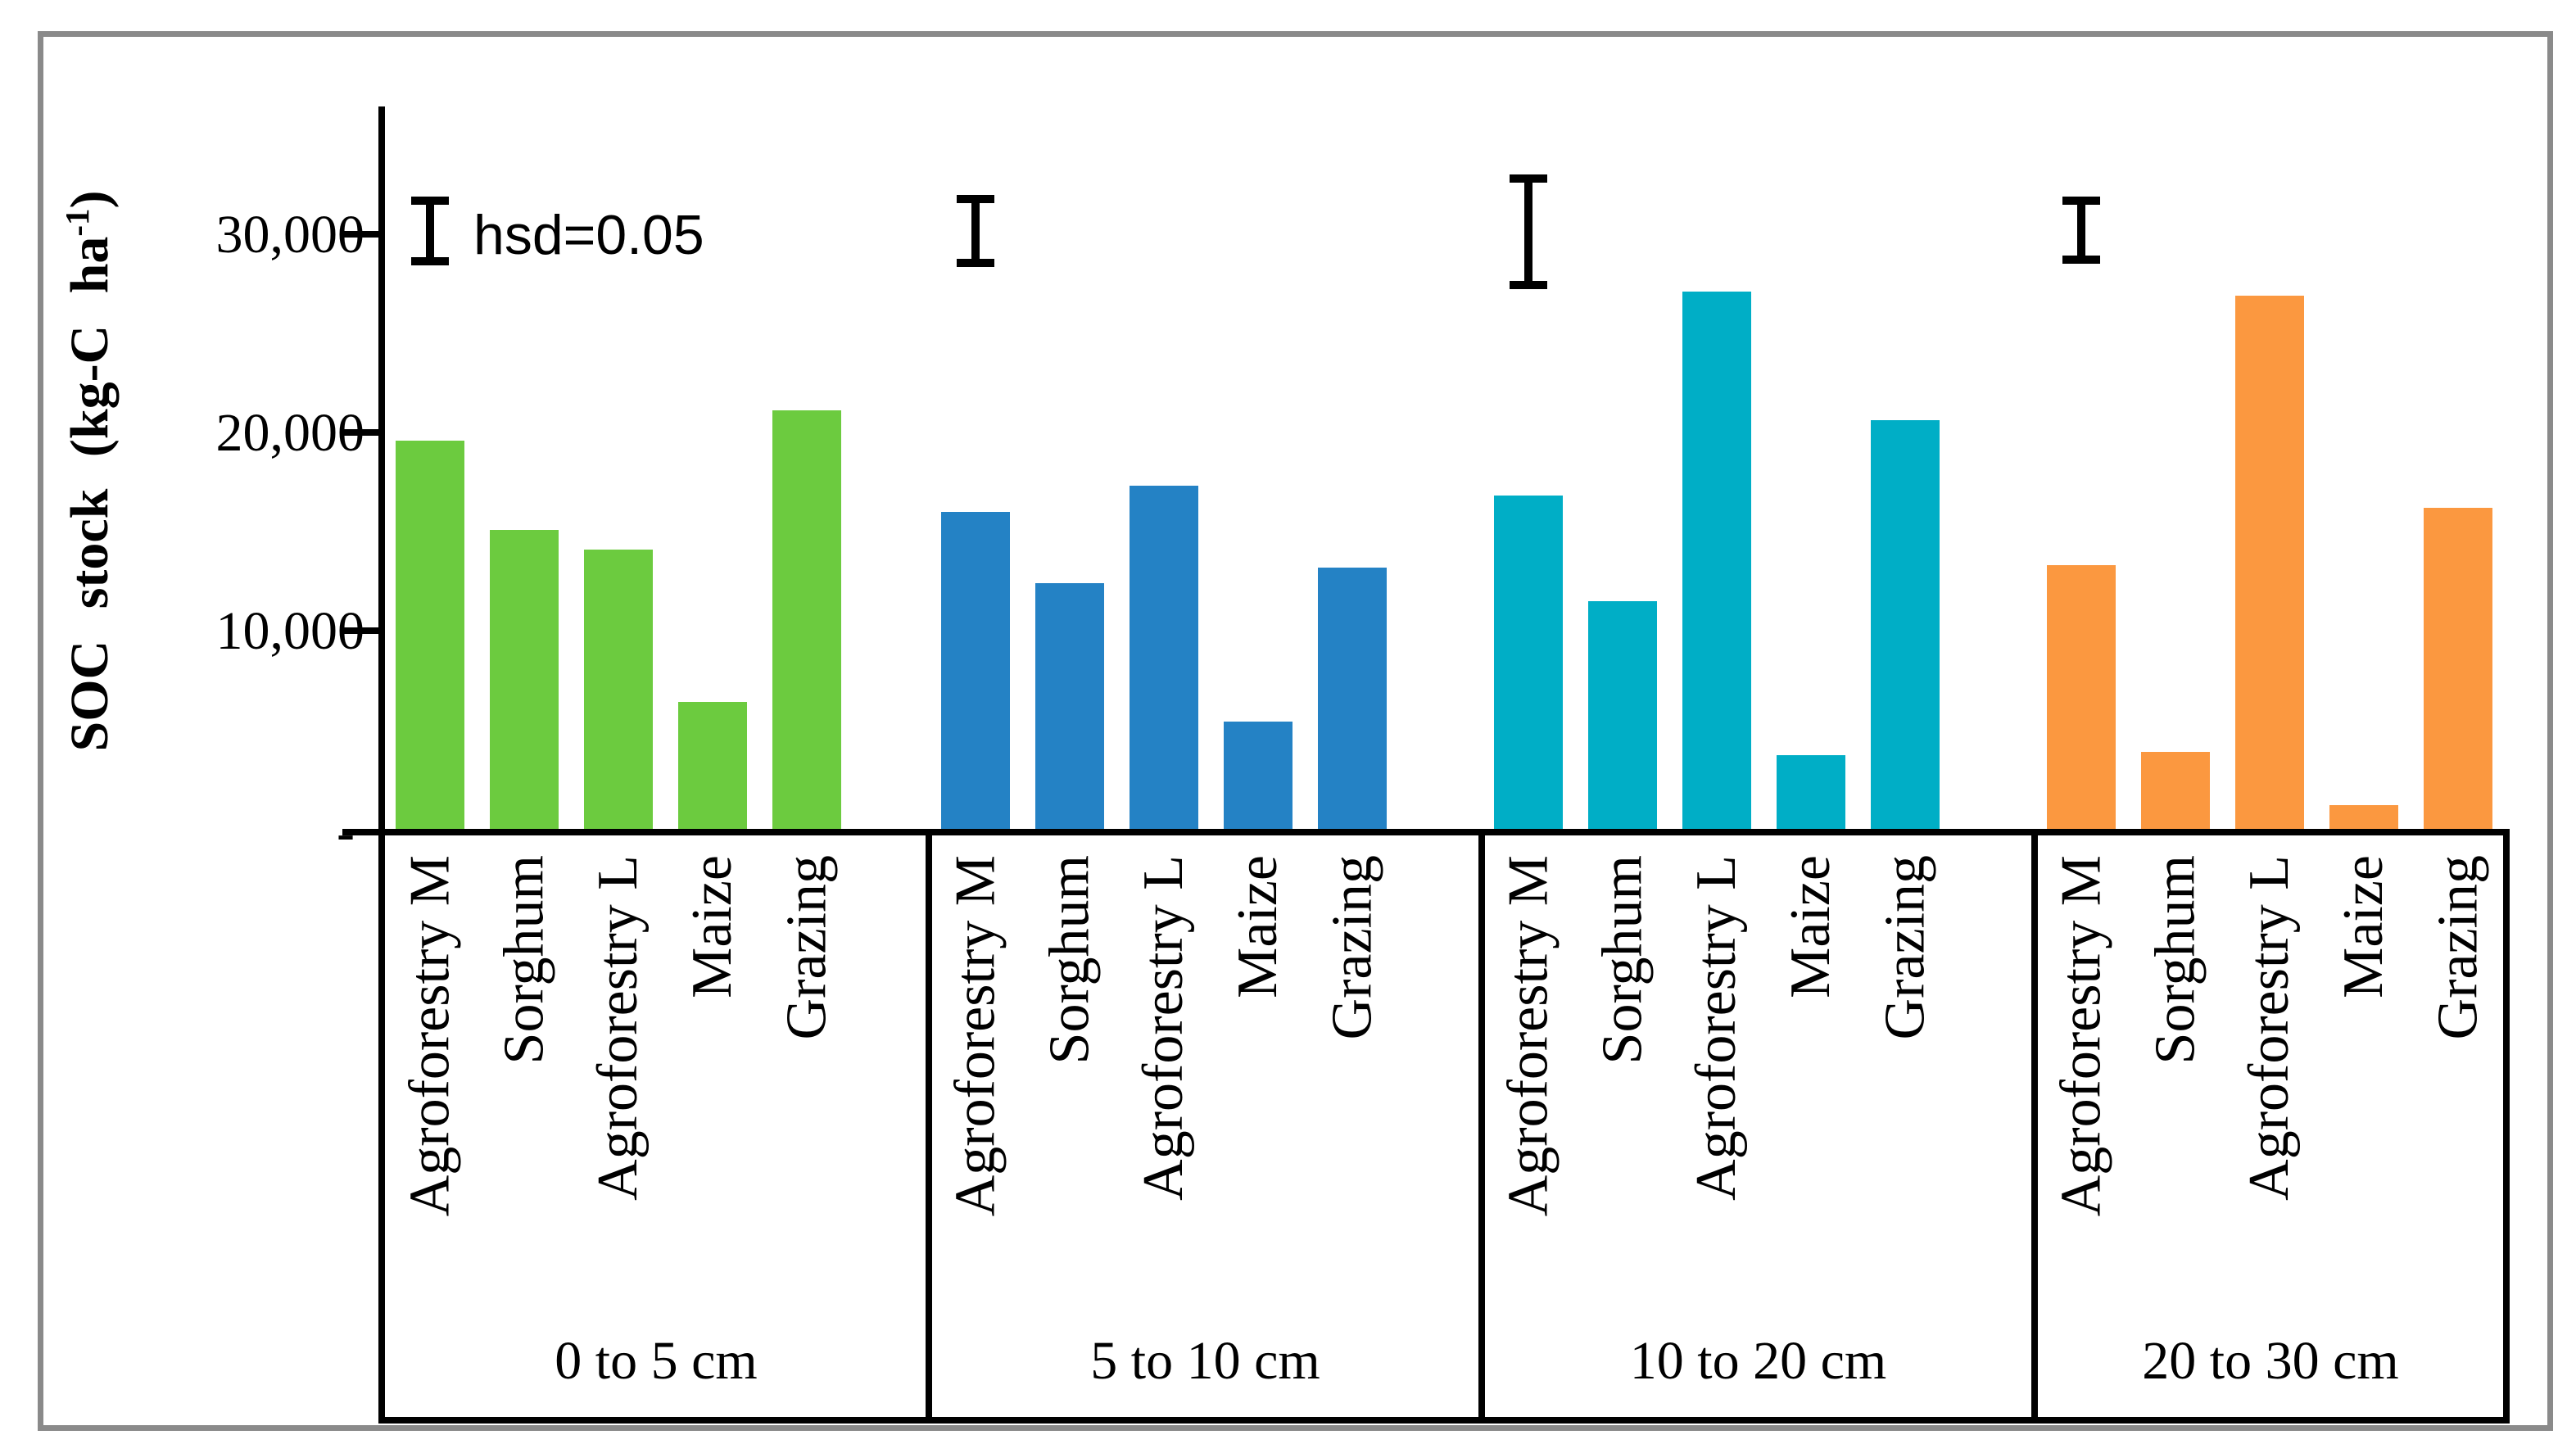  What do you see at coordinates (656, 1361) in the screenshot?
I see `group-label-0-to-5-cm: 0 to 5 cm` at bounding box center [656, 1361].